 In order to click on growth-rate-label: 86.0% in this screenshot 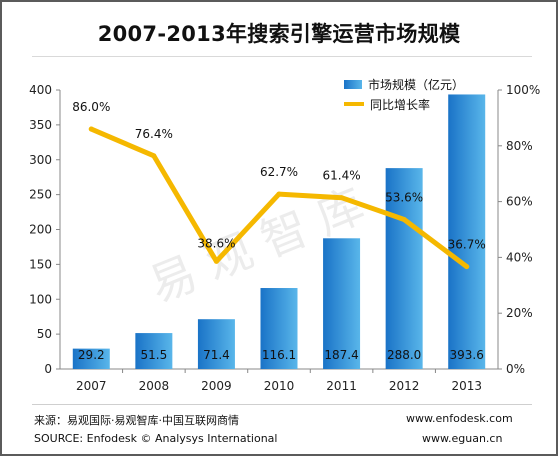, I will do `click(91, 107)`.